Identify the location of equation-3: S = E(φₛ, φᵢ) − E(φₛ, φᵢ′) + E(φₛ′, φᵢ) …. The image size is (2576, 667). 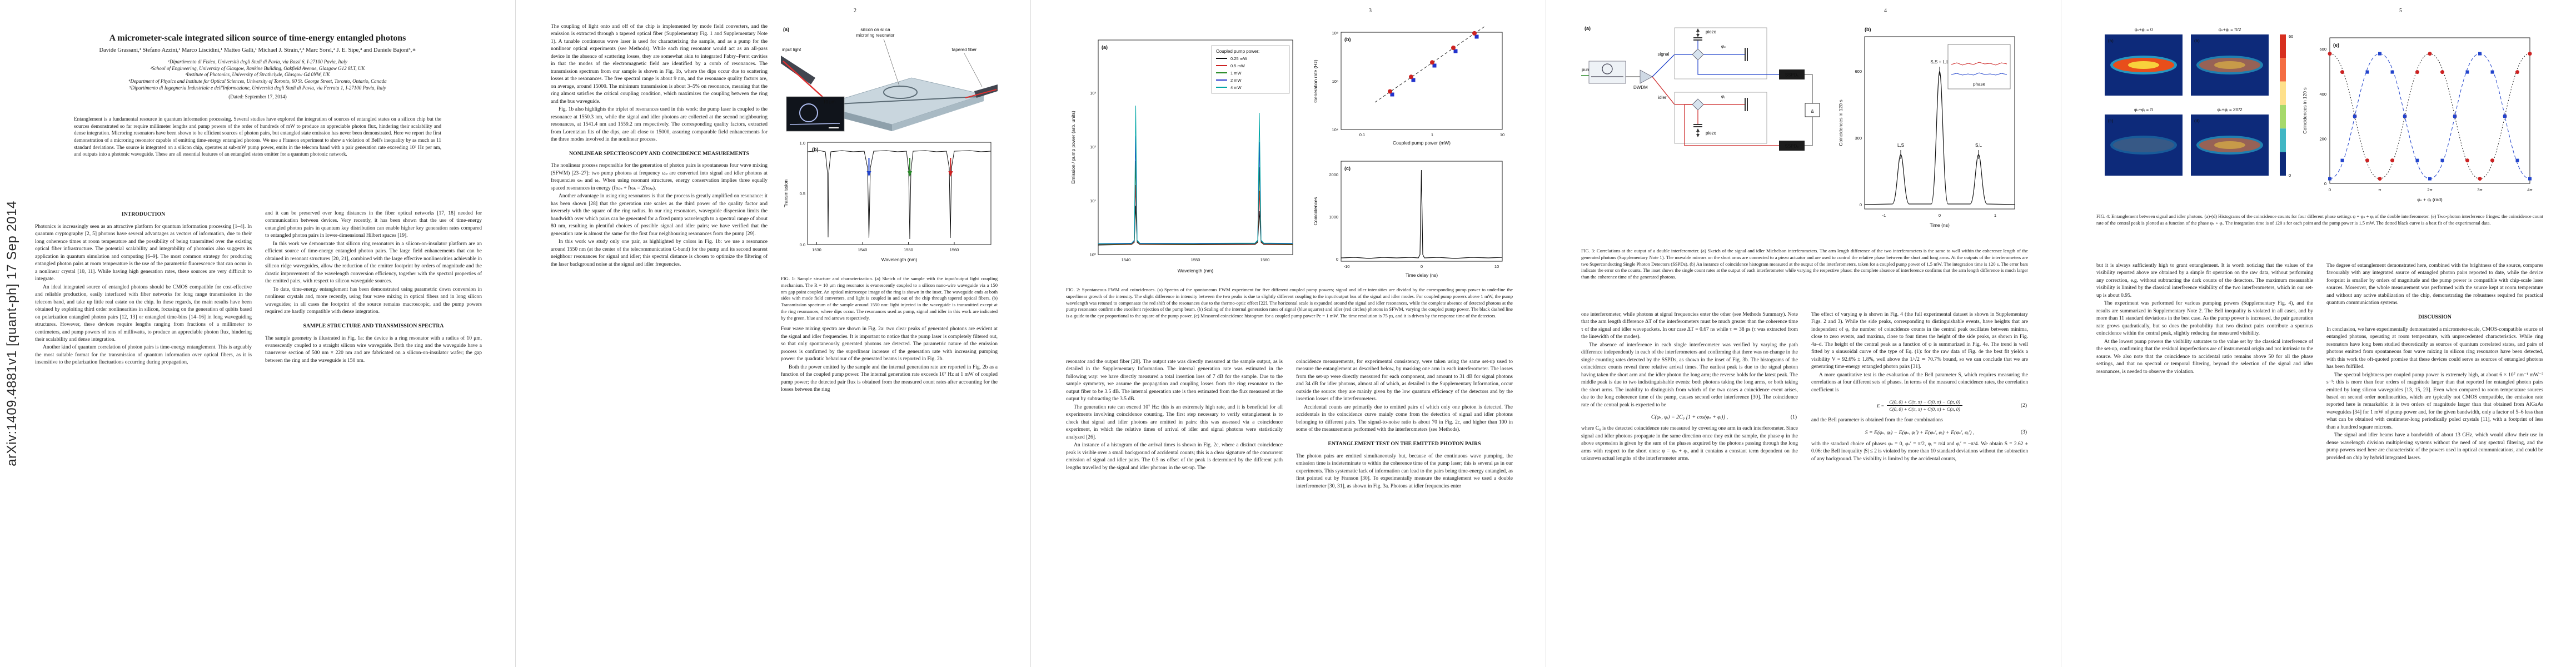
(1919, 433).